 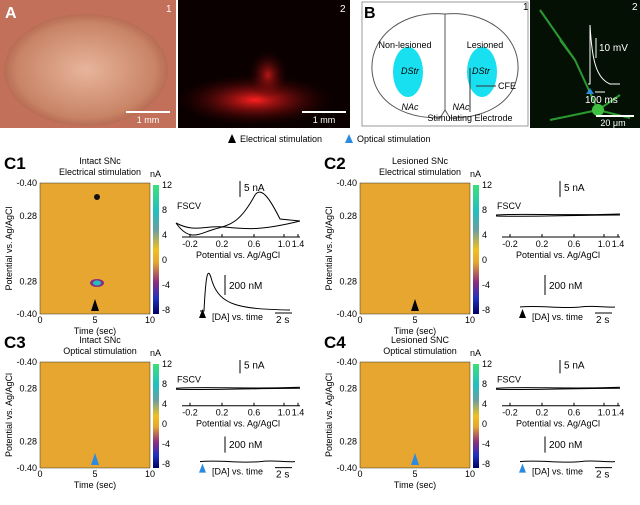 What do you see at coordinates (100, 161) in the screenshot?
I see `panel-title: Intact SNc` at bounding box center [100, 161].